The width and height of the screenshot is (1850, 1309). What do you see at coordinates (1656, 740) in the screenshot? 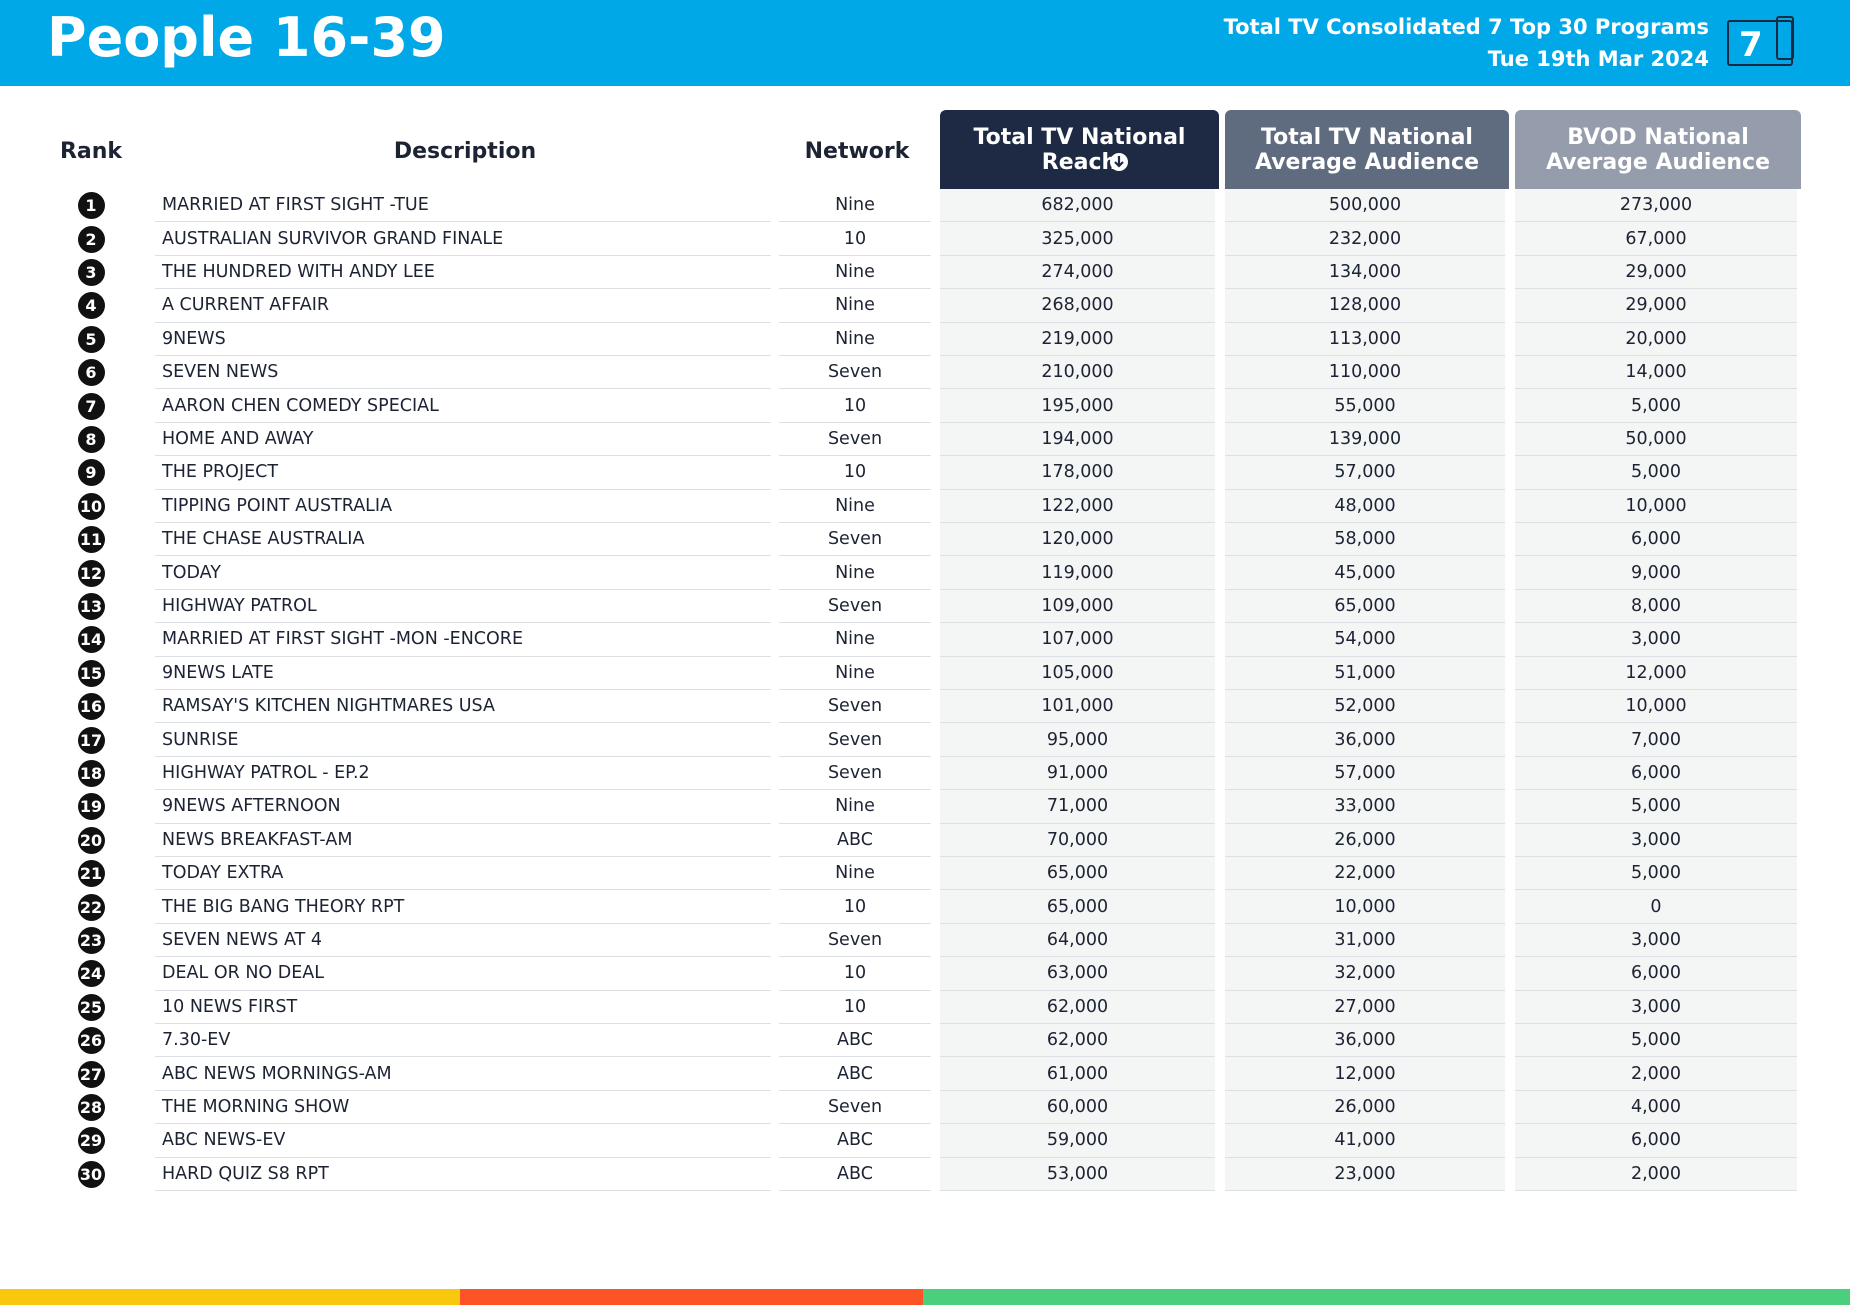
I see `bvod-audience-cell: 7,000` at bounding box center [1656, 740].